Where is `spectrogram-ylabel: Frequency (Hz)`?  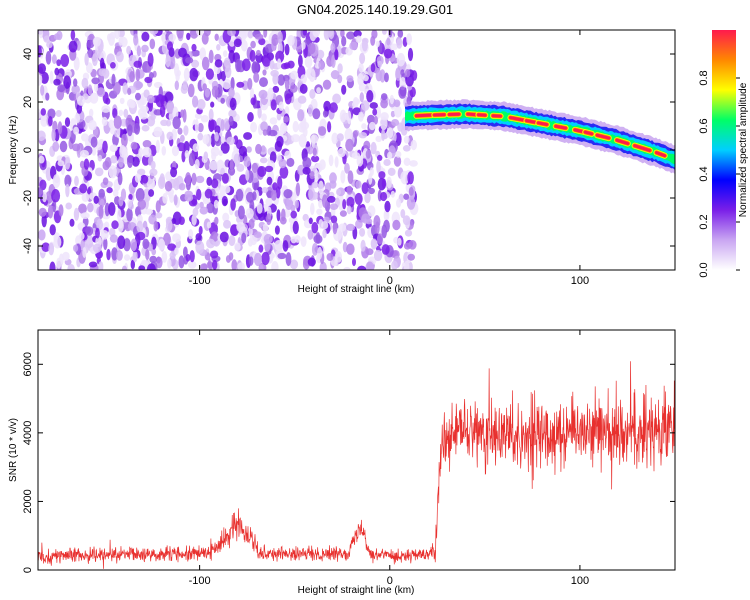
spectrogram-ylabel: Frequency (Hz) is located at coordinates (13, 150).